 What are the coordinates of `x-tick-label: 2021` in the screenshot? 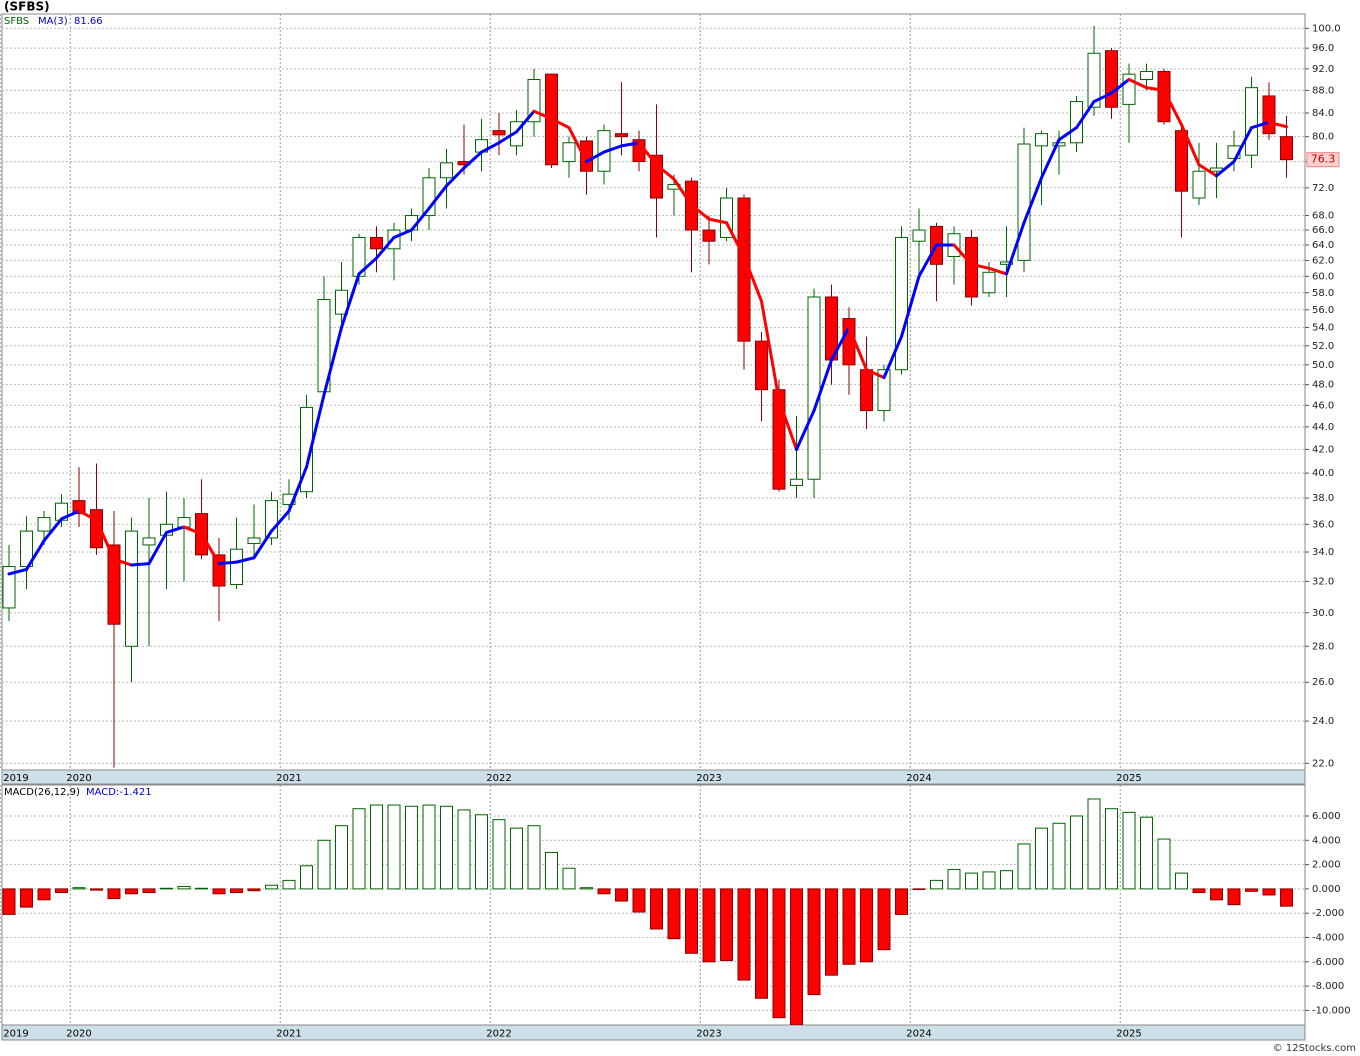 It's located at (288, 1034).